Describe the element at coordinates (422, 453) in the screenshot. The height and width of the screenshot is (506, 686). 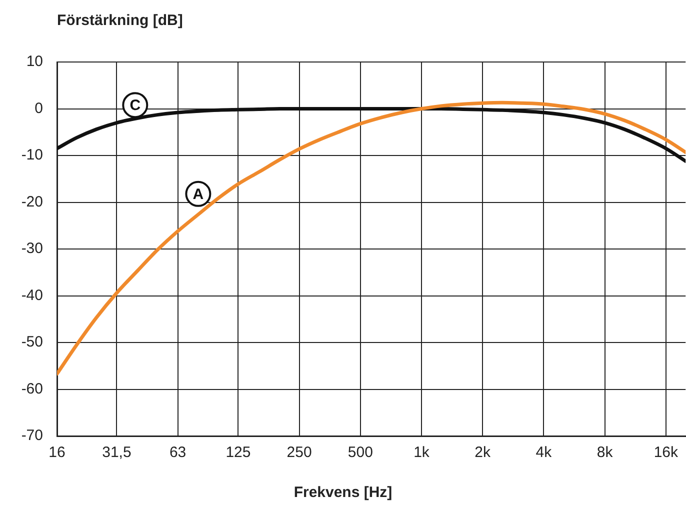
I see `x-tick-label: 1k` at that location.